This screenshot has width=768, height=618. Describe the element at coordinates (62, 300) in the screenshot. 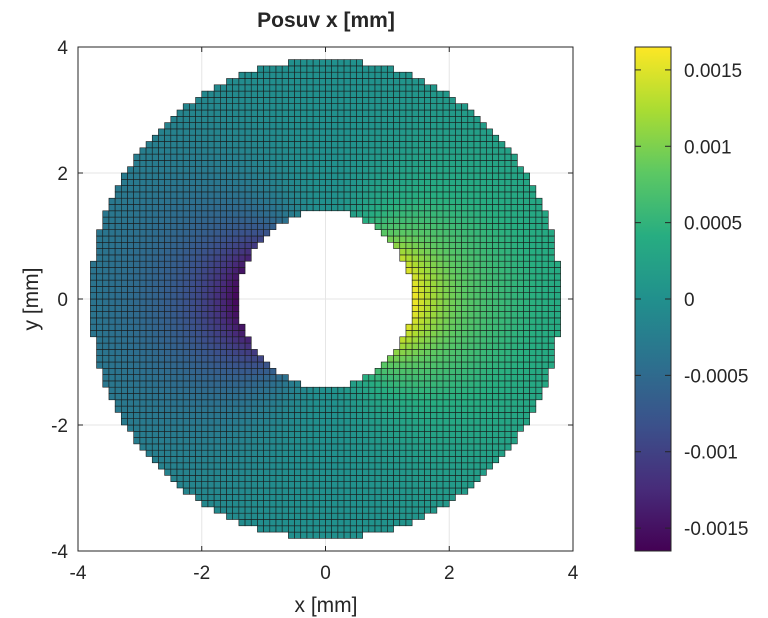

I see `y-tick-label: 0` at that location.